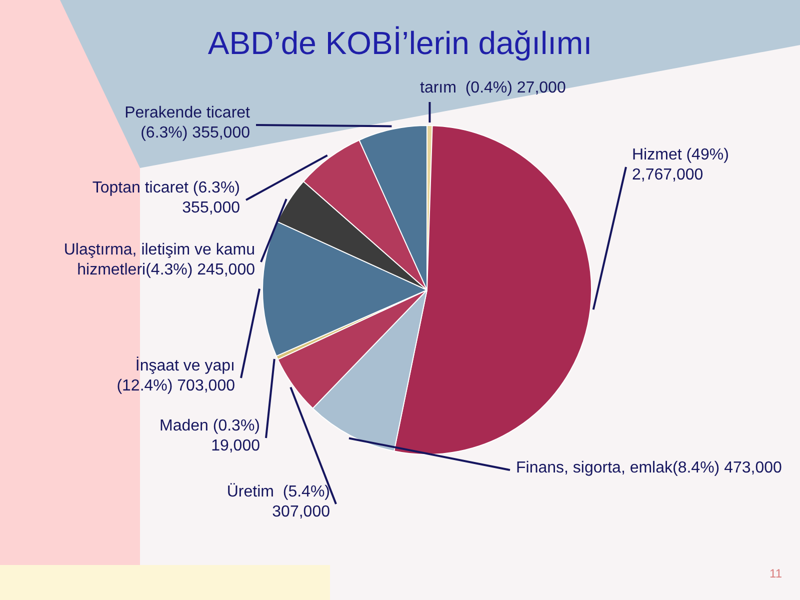 The height and width of the screenshot is (600, 800). Describe the element at coordinates (668, 175) in the screenshot. I see `data-label: 2,767,000` at that location.